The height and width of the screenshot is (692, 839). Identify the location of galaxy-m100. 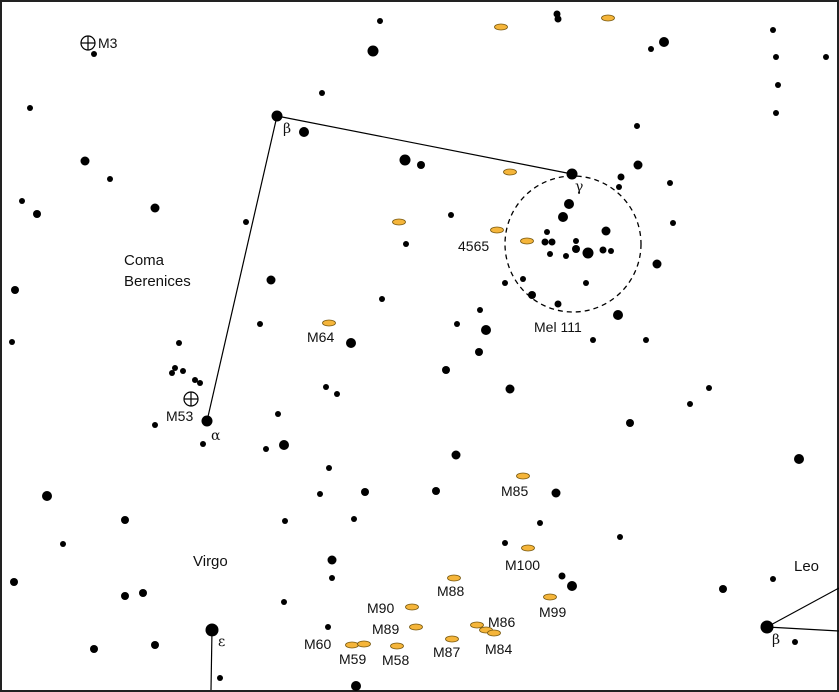
(528, 548).